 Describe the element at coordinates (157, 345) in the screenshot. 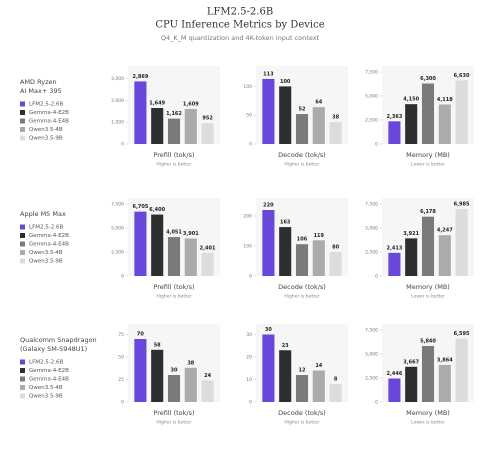

I see `value-label: 58` at that location.